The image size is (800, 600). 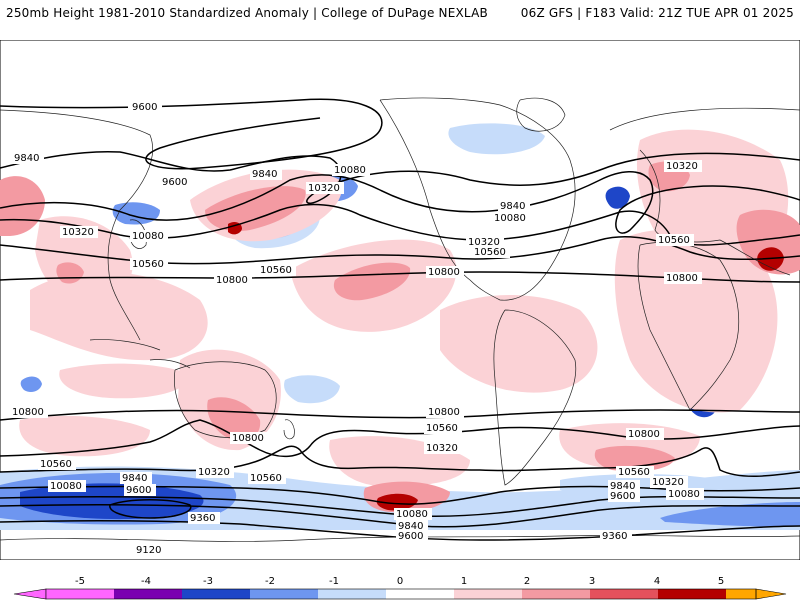 What do you see at coordinates (255, 209) in the screenshot?
I see `north-pacific-red` at bounding box center [255, 209].